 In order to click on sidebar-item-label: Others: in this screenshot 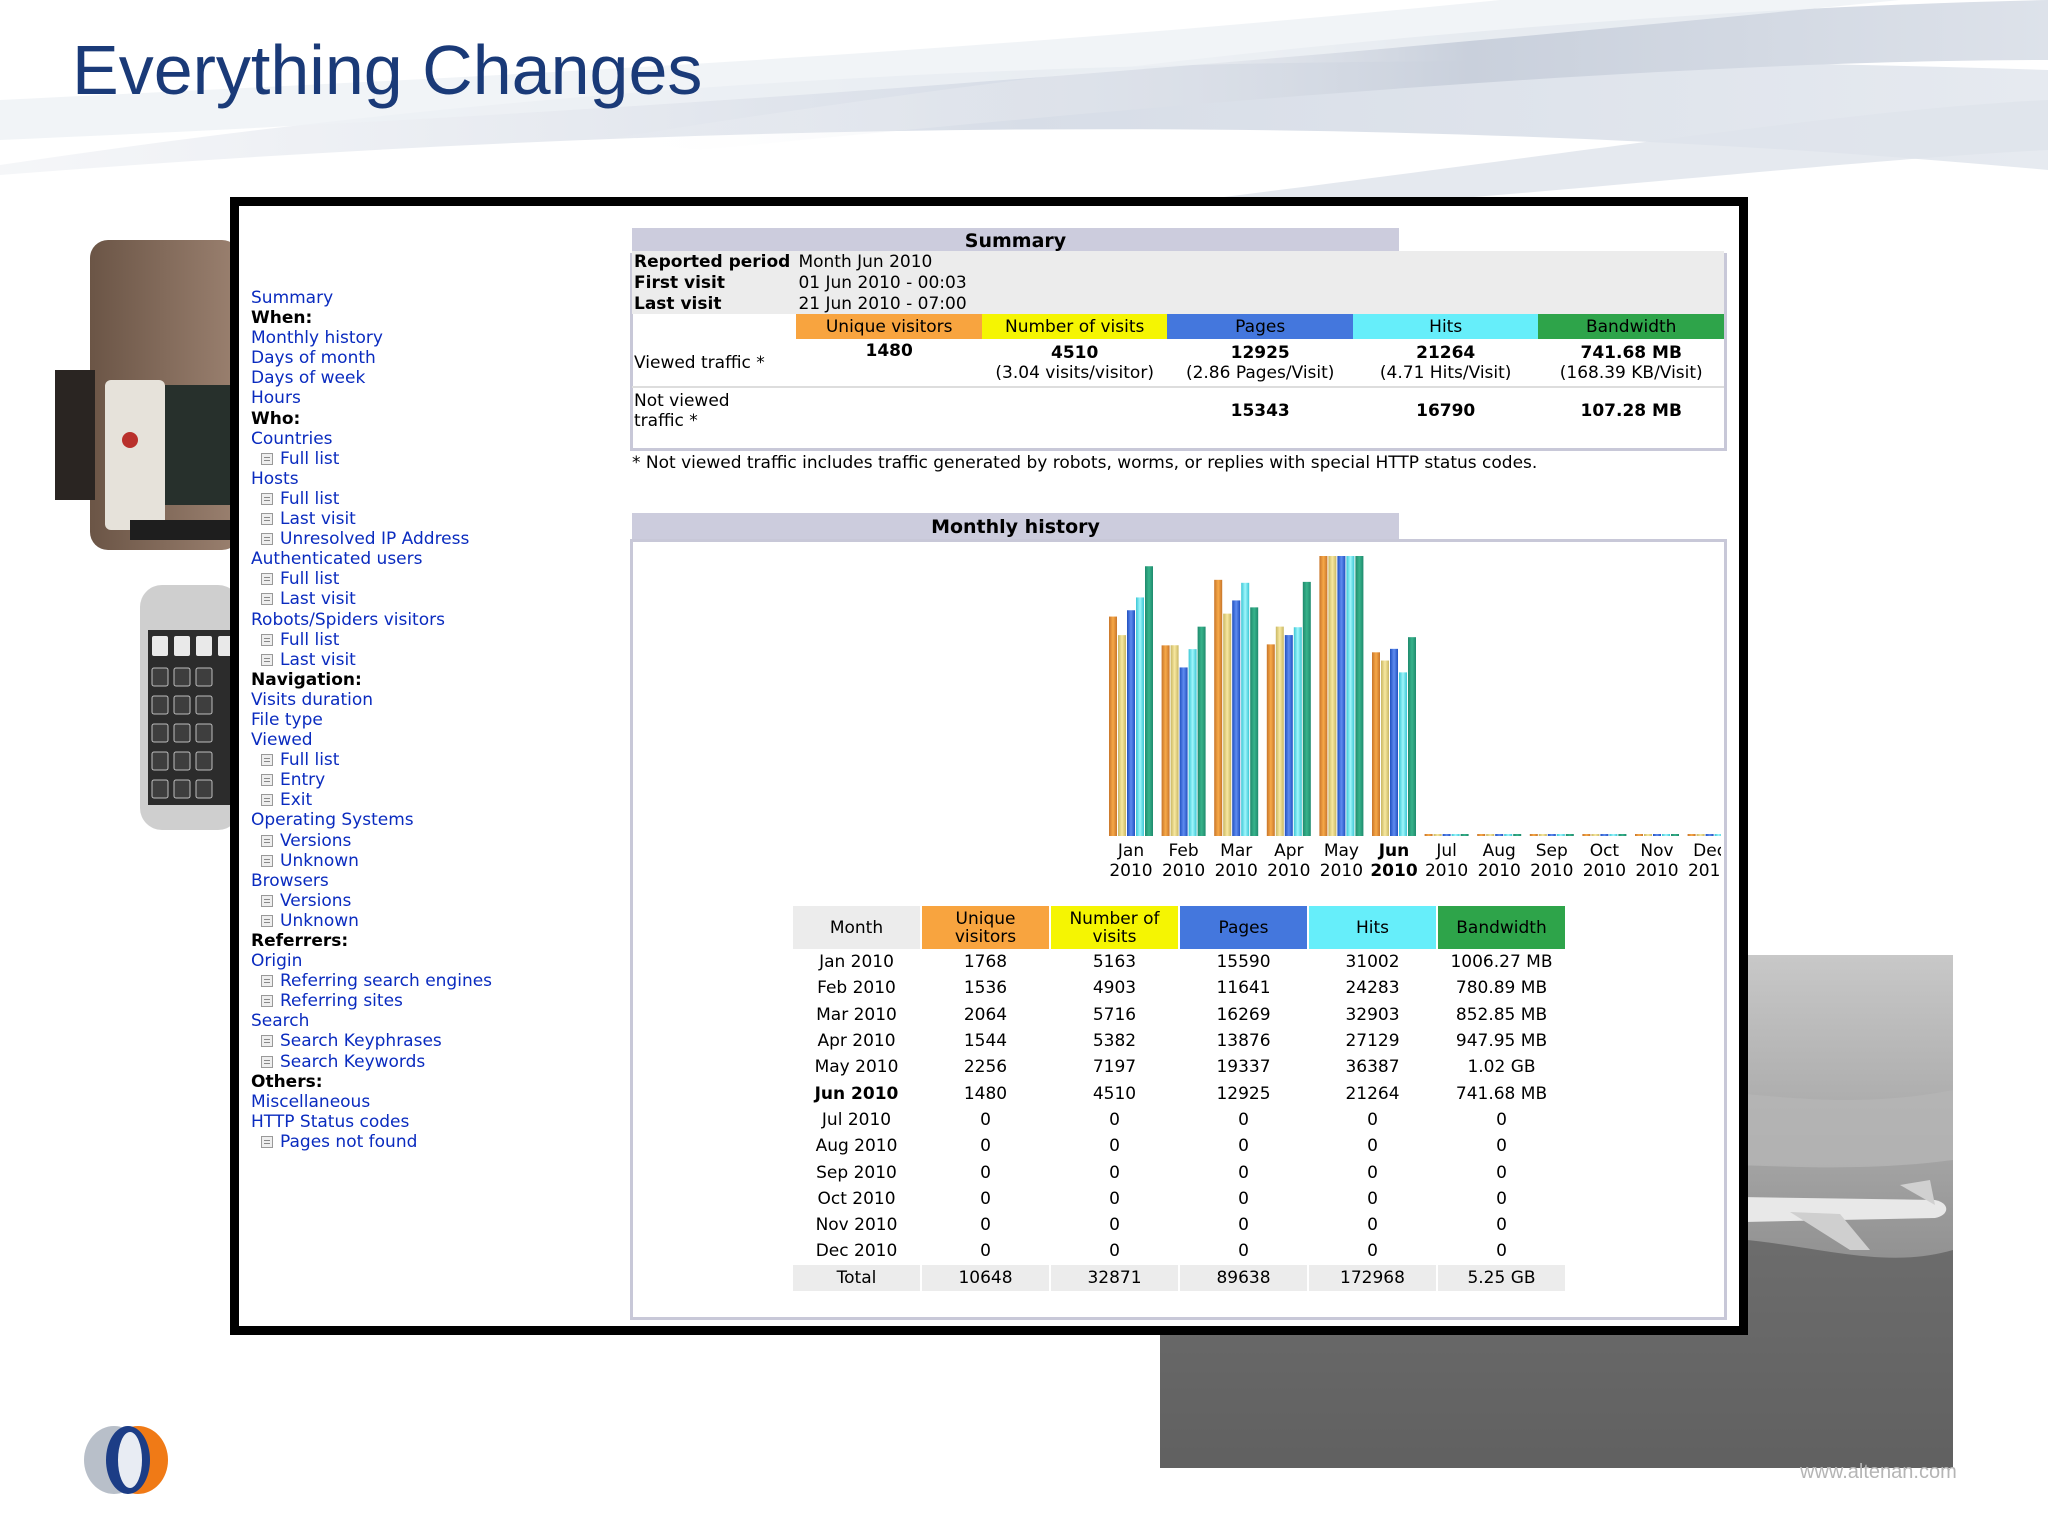, I will do `click(287, 1081)`.